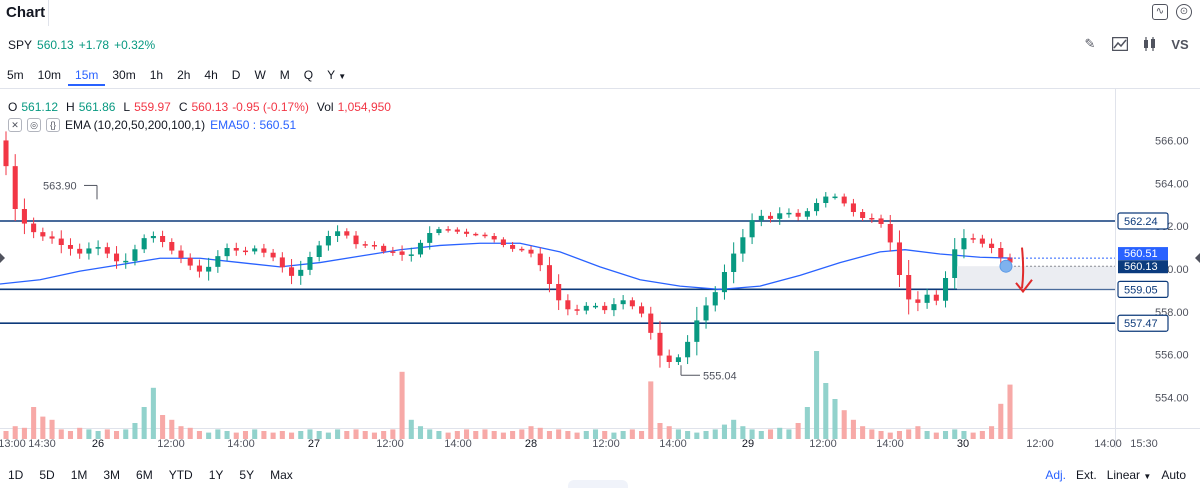 The image size is (1200, 488). I want to click on code-icon: {}, so click(53, 125).